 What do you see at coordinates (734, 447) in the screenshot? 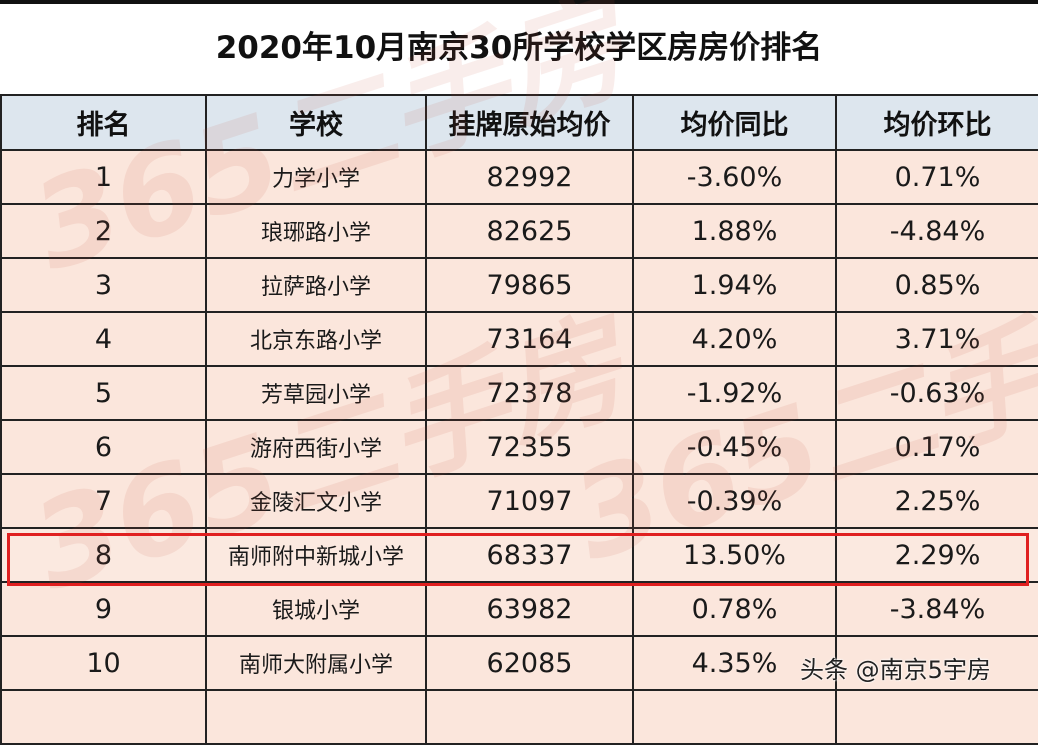
I see `yoy-cell: -0.45%` at bounding box center [734, 447].